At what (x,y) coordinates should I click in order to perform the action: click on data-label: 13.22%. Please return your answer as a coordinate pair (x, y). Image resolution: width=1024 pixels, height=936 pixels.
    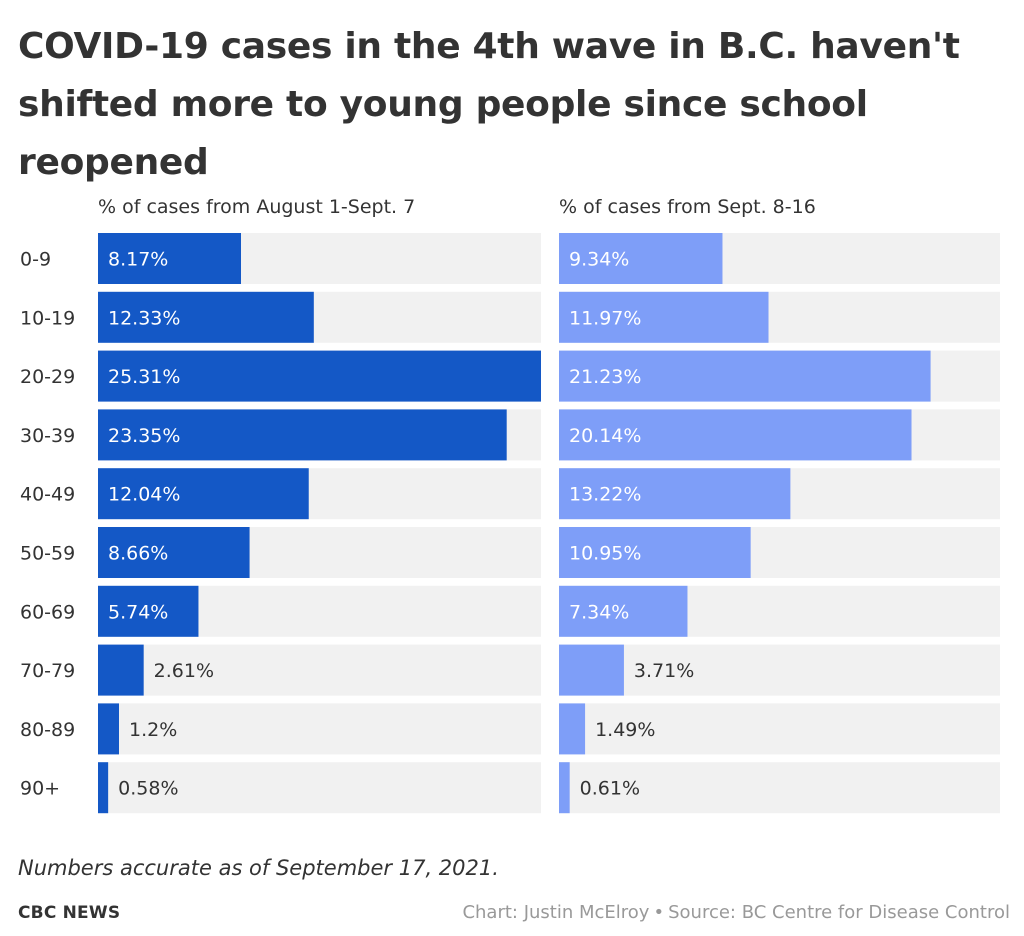
    Looking at the image, I should click on (605, 495).